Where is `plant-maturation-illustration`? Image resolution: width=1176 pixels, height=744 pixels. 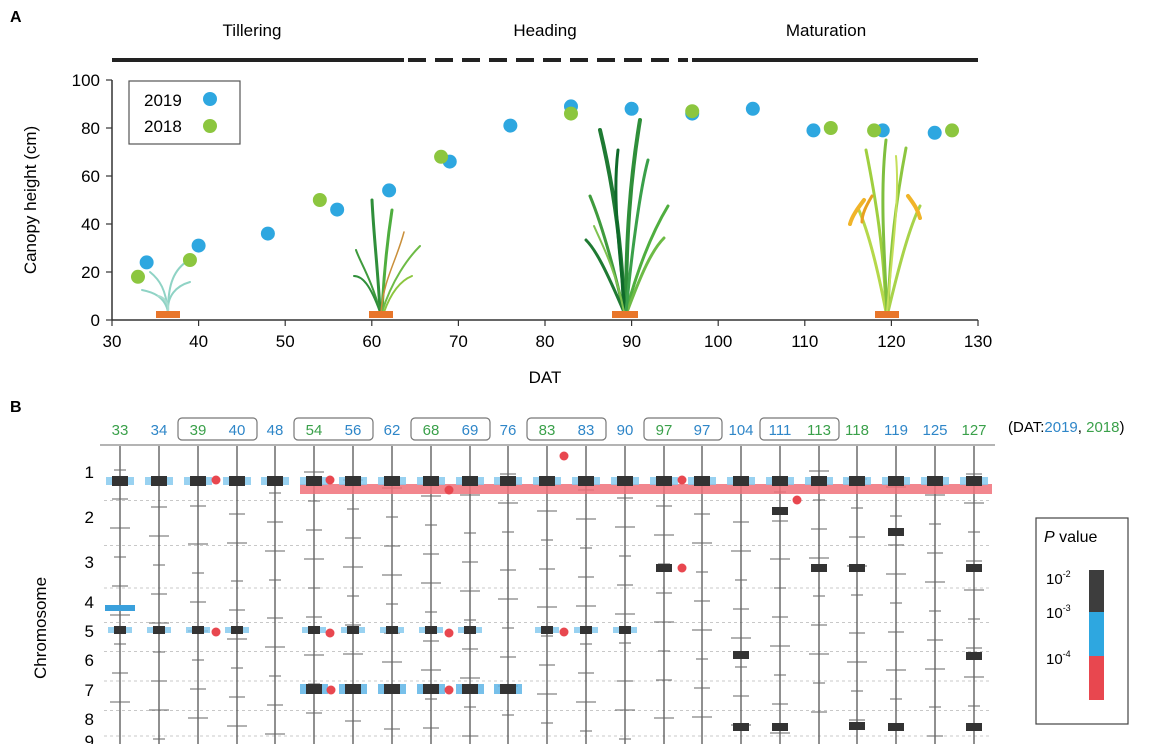 plant-maturation-illustration is located at coordinates (885, 228).